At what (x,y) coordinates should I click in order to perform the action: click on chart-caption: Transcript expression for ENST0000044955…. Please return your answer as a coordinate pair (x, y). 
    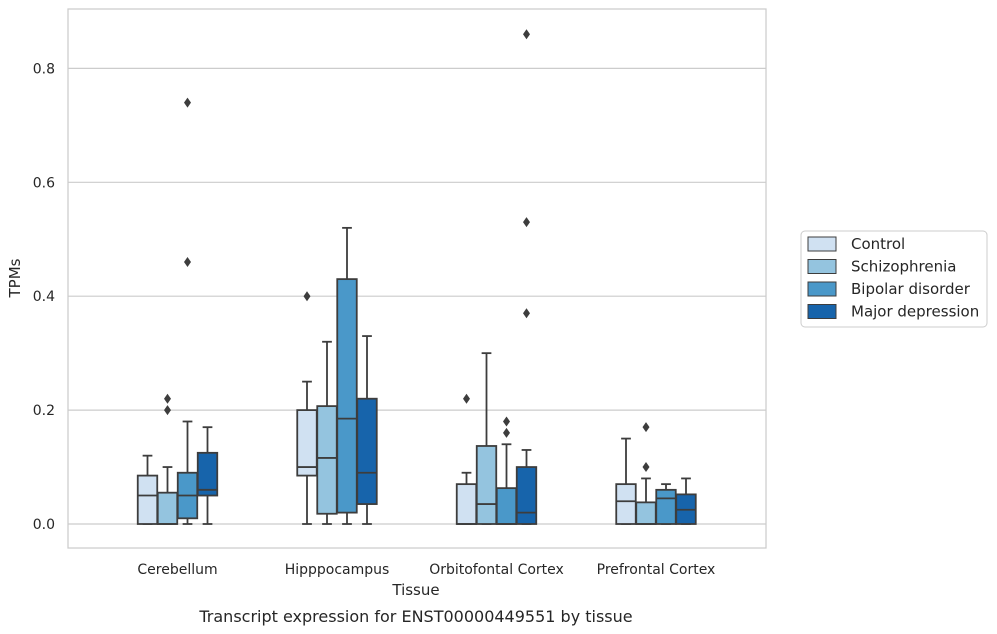
    Looking at the image, I should click on (415, 616).